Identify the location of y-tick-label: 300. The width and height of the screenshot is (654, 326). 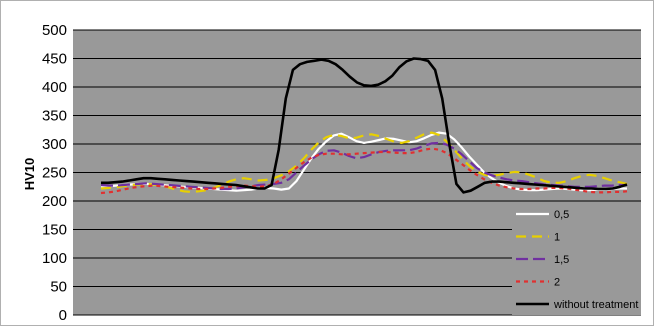
(54, 144).